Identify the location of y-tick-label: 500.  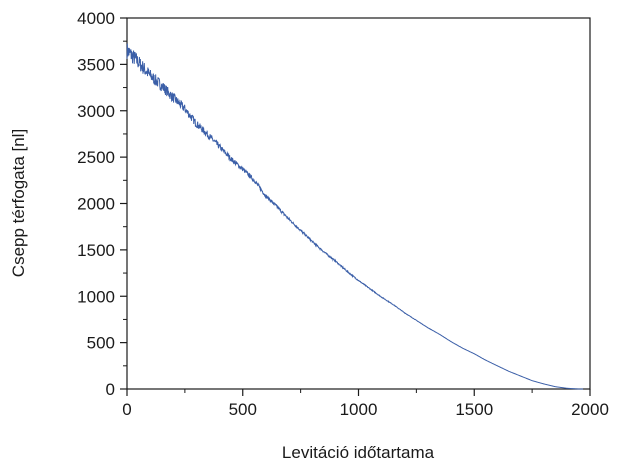
(101, 343).